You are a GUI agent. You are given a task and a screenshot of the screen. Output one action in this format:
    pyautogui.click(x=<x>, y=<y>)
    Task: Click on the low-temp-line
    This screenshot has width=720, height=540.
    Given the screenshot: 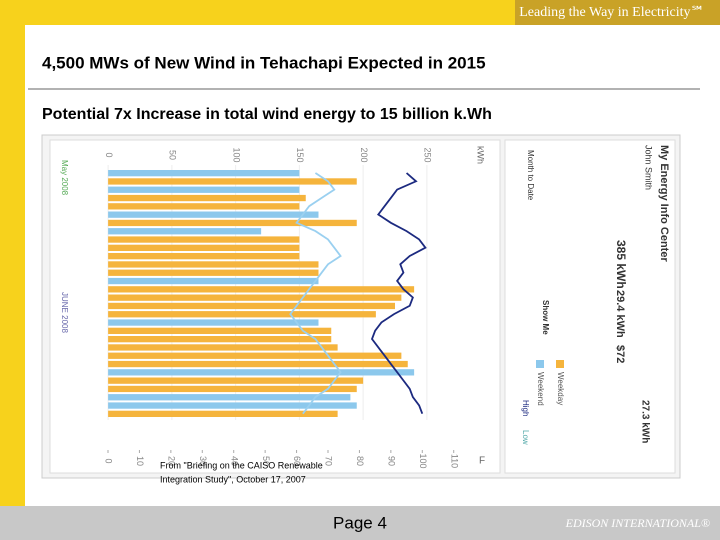 What is the action you would take?
    pyautogui.click(x=315, y=293)
    